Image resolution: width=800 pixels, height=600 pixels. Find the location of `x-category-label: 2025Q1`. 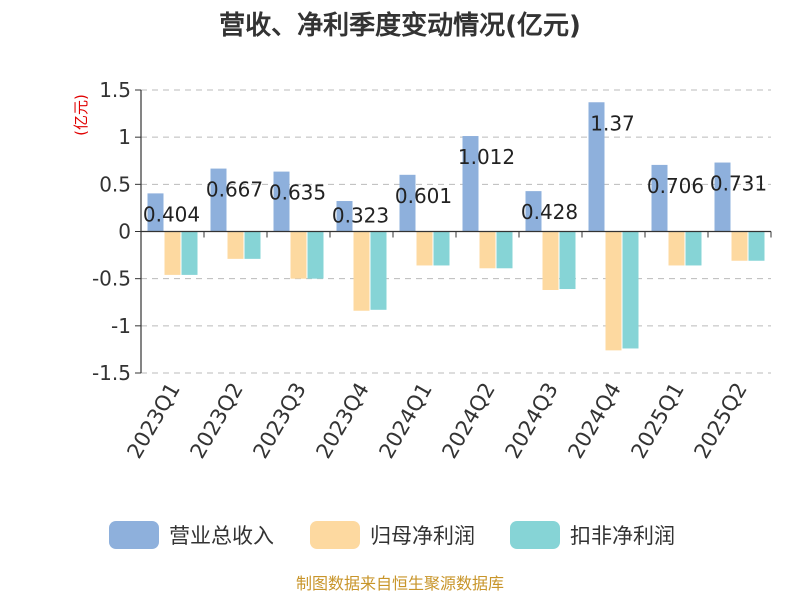

x-category-label: 2025Q1 is located at coordinates (657, 421).